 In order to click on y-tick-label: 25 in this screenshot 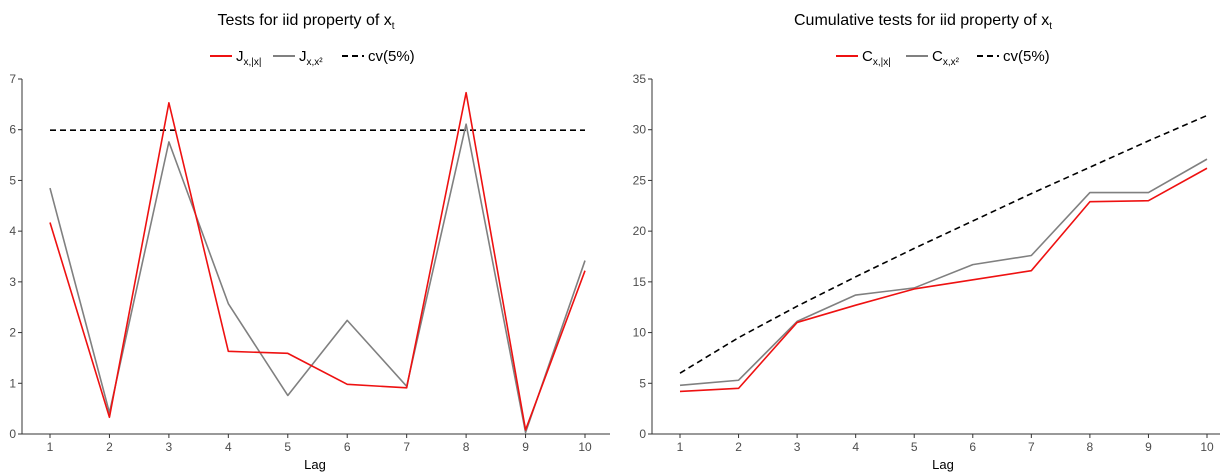, I will do `click(640, 180)`.